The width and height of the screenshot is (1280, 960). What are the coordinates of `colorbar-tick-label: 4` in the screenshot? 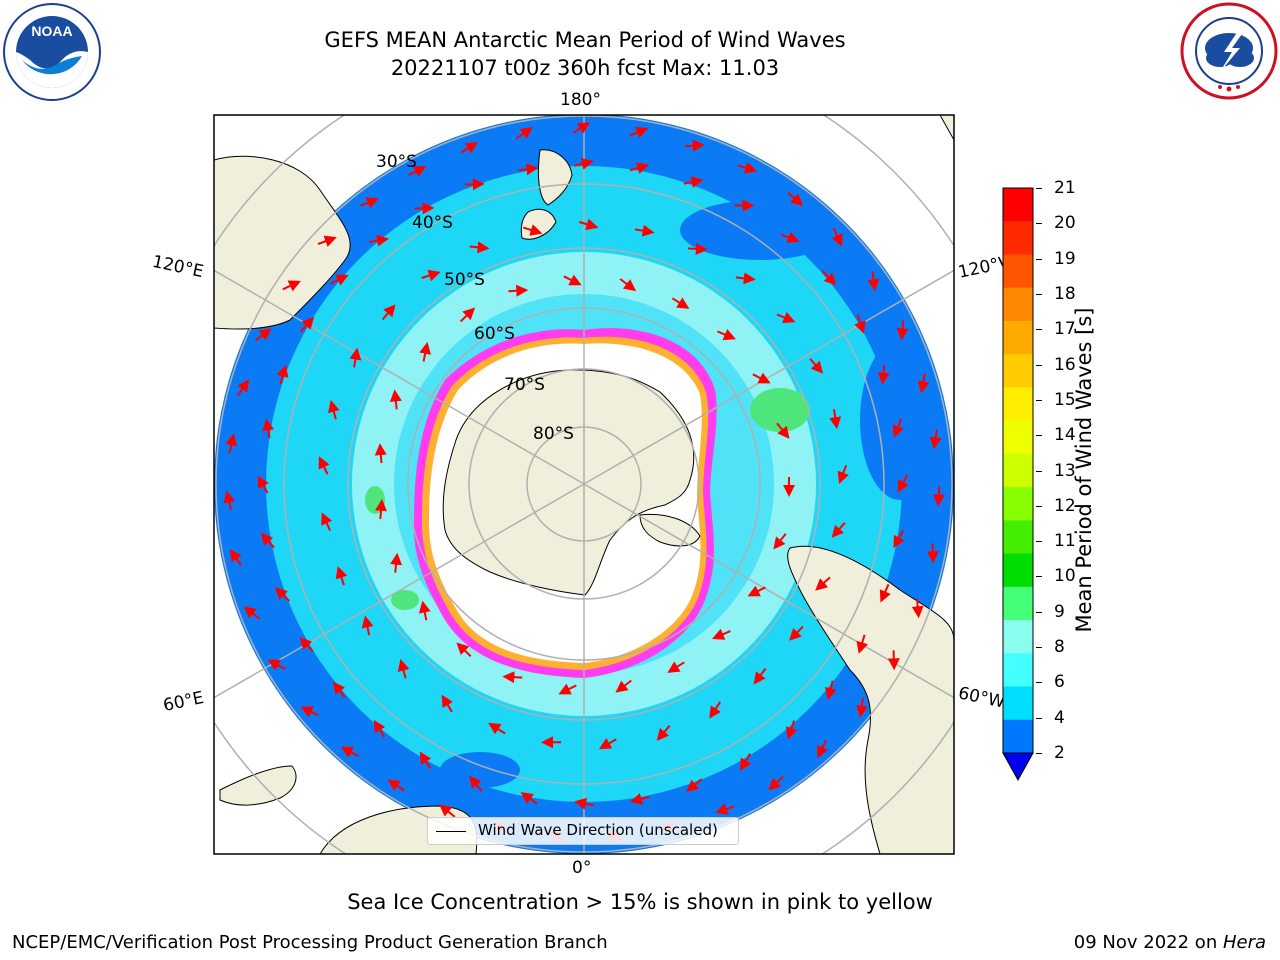 It's located at (1059, 717).